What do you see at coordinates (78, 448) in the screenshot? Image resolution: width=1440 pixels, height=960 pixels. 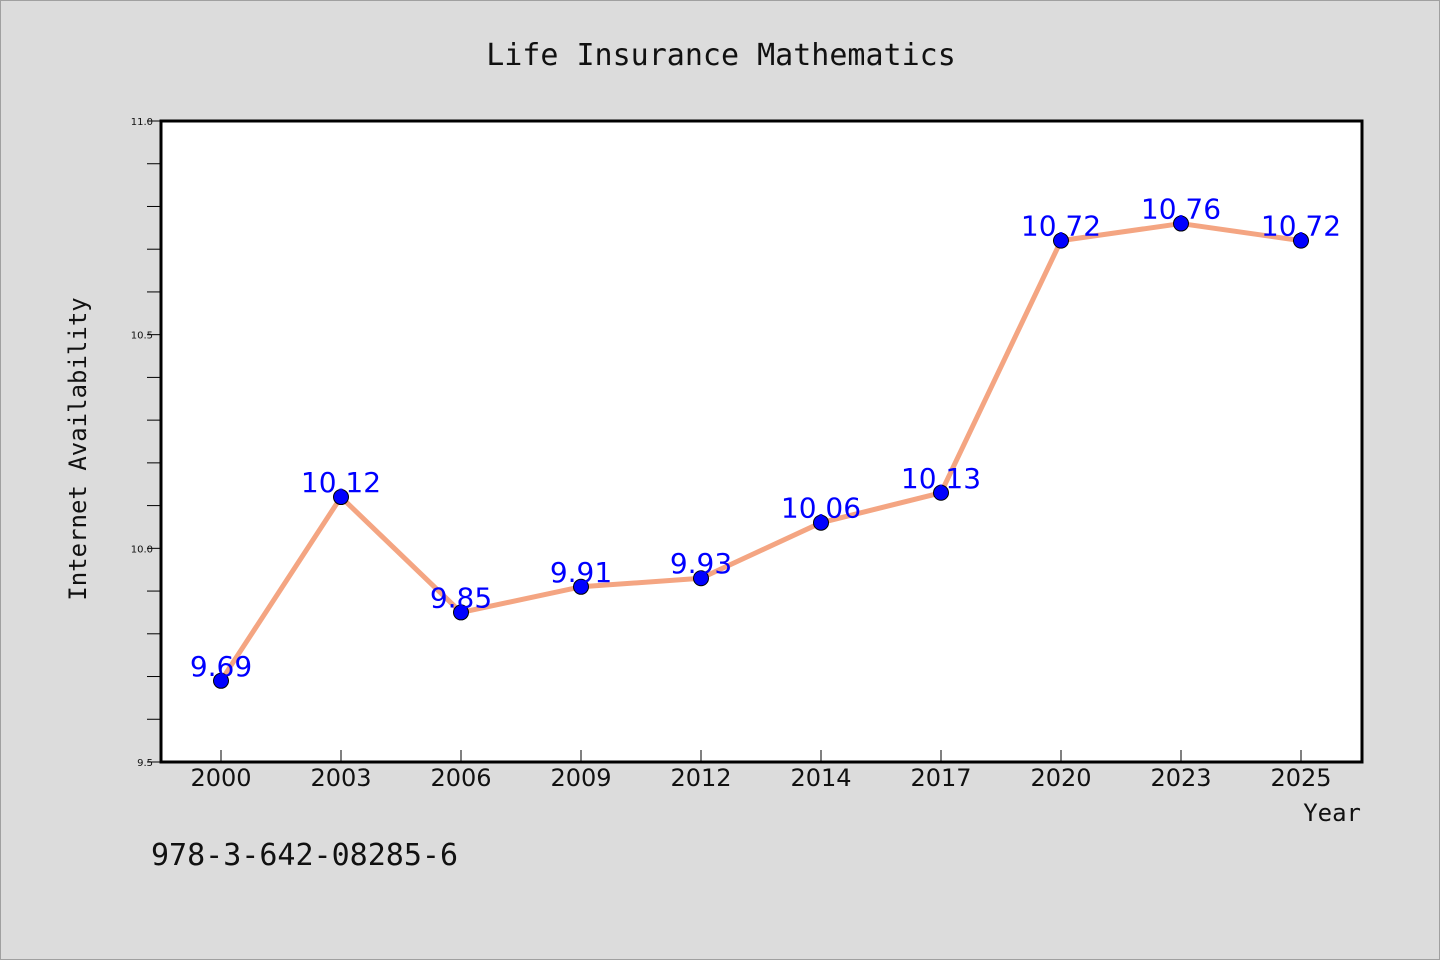 I see `y-axis-label: Internet Availability` at bounding box center [78, 448].